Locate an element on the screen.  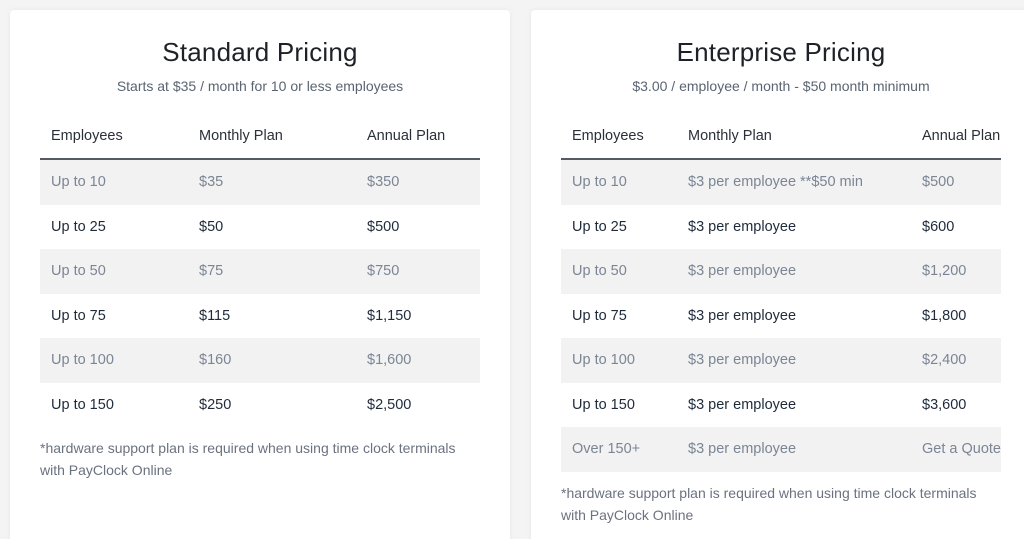
monthly-plan-cell: $3 per employee **$50 min is located at coordinates (794, 182).